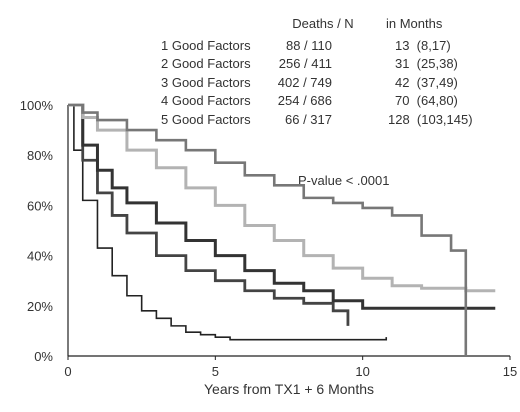 The image size is (520, 412). Describe the element at coordinates (309, 45) in the screenshot. I see `table-row-deaths: 88 / 110` at that location.